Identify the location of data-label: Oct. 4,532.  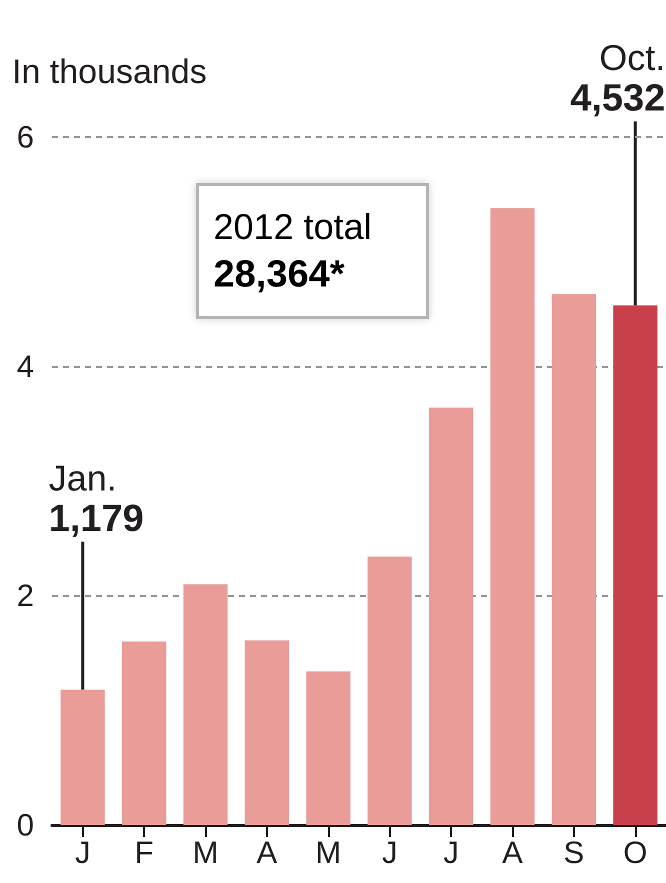
(618, 78).